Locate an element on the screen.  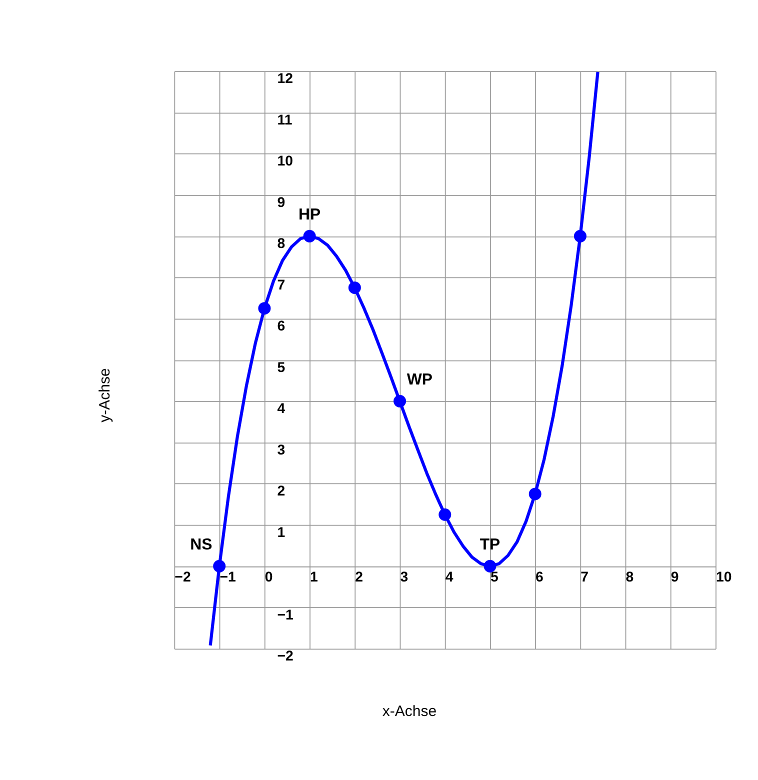
annotation: NS is located at coordinates (201, 545).